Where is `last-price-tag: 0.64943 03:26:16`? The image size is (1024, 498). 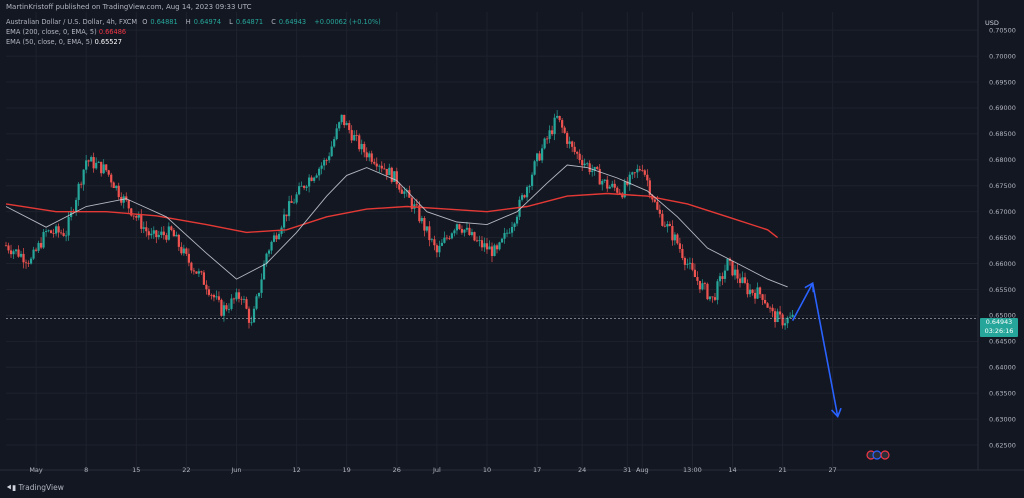 last-price-tag: 0.64943 03:26:16 is located at coordinates (999, 327).